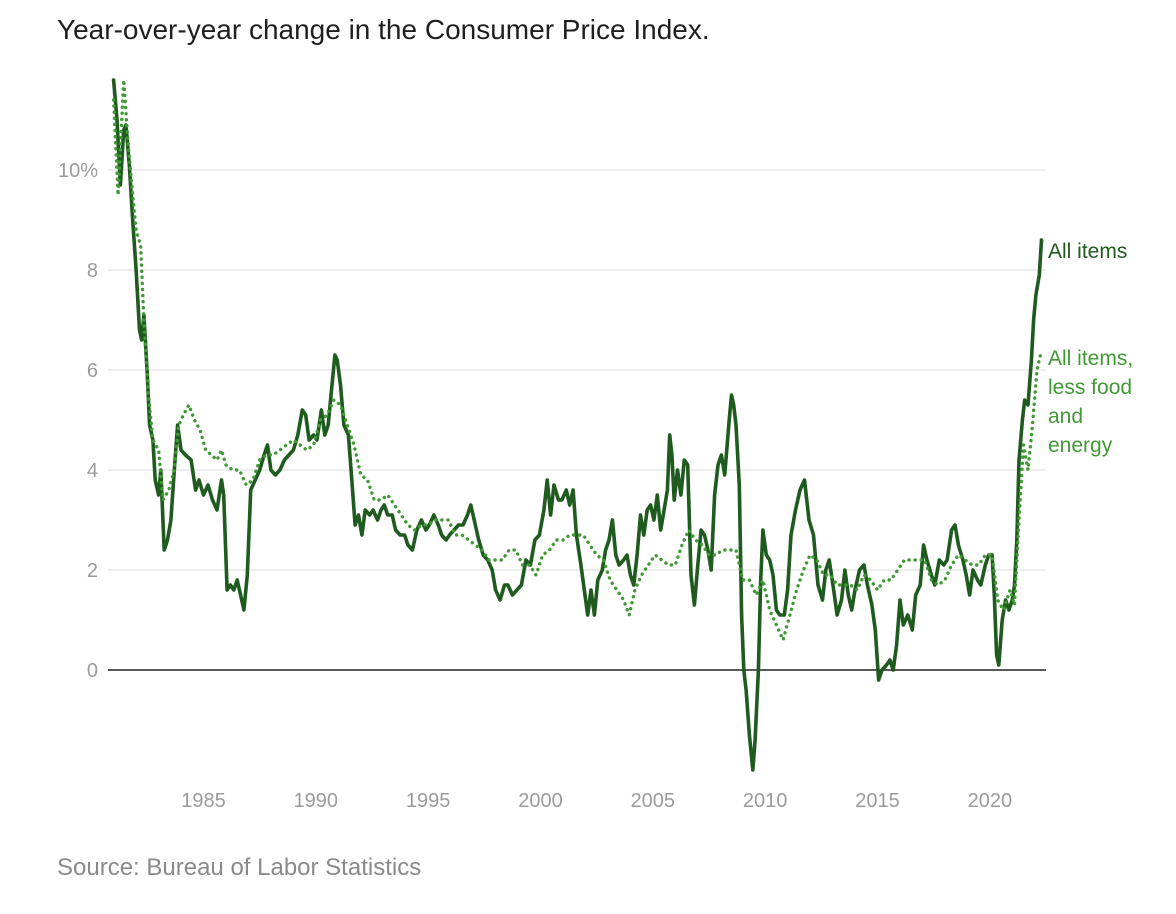  I want to click on x-tick-label-2000: 2000, so click(540, 801).